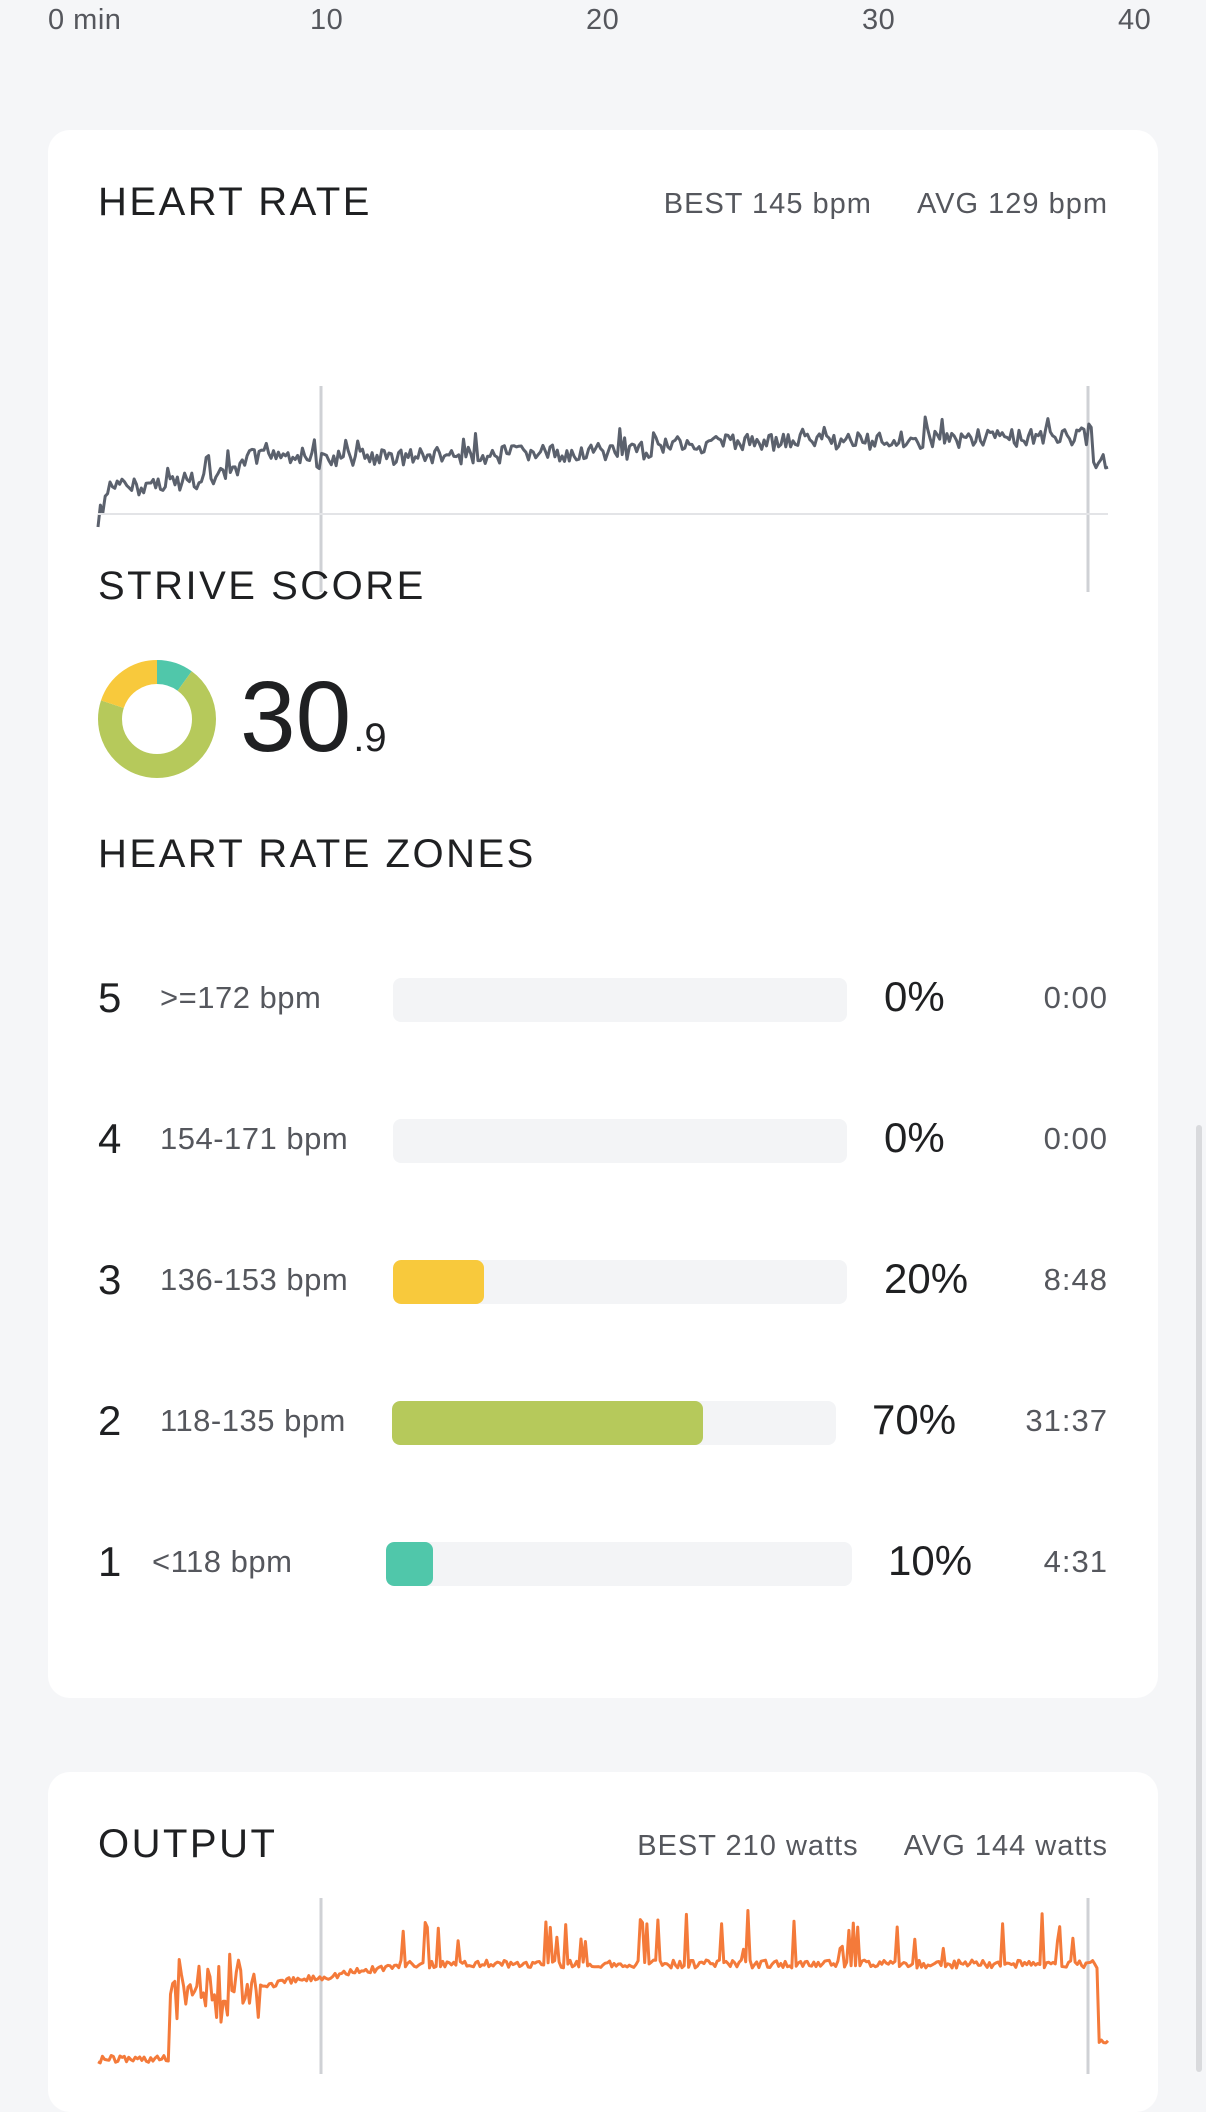  Describe the element at coordinates (188, 1844) in the screenshot. I see `output-title: OUTPUT` at that location.